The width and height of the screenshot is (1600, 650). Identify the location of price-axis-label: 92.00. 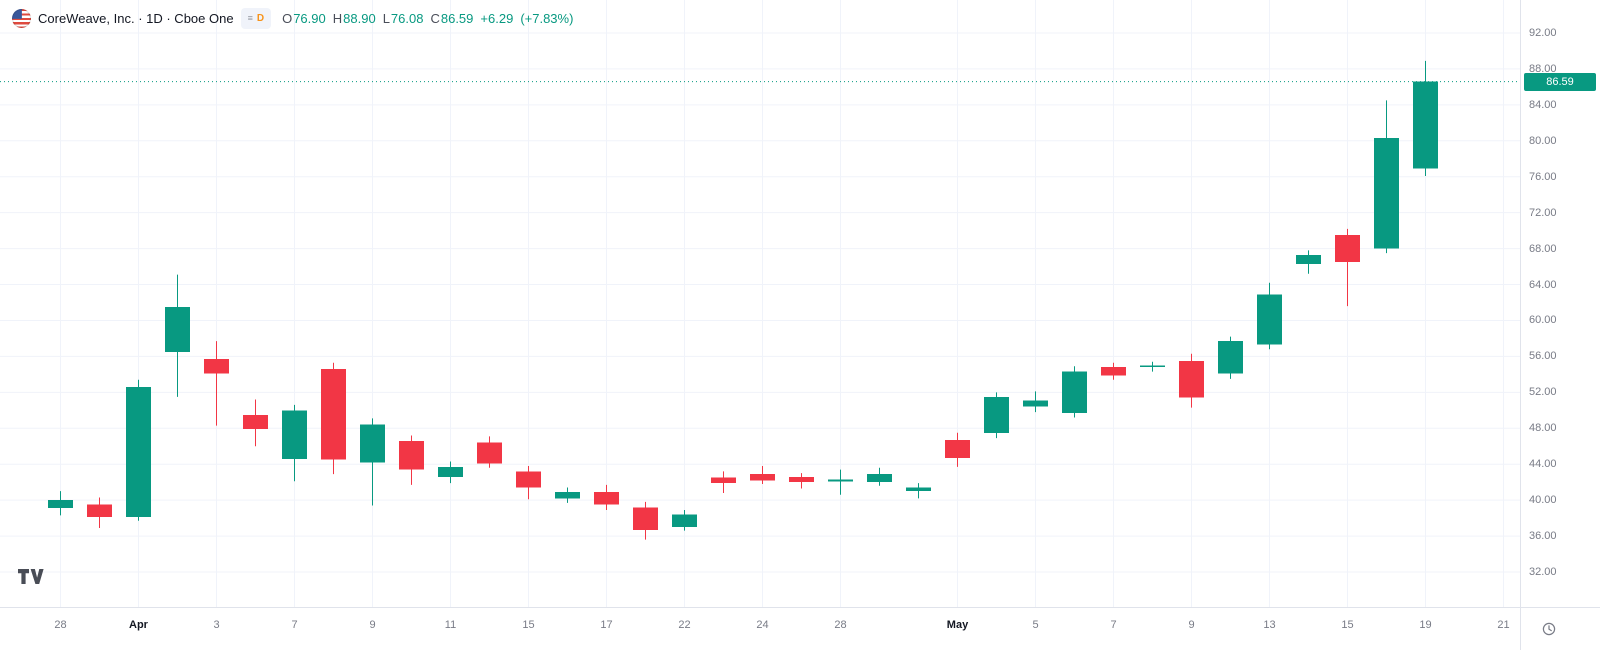
(1543, 33).